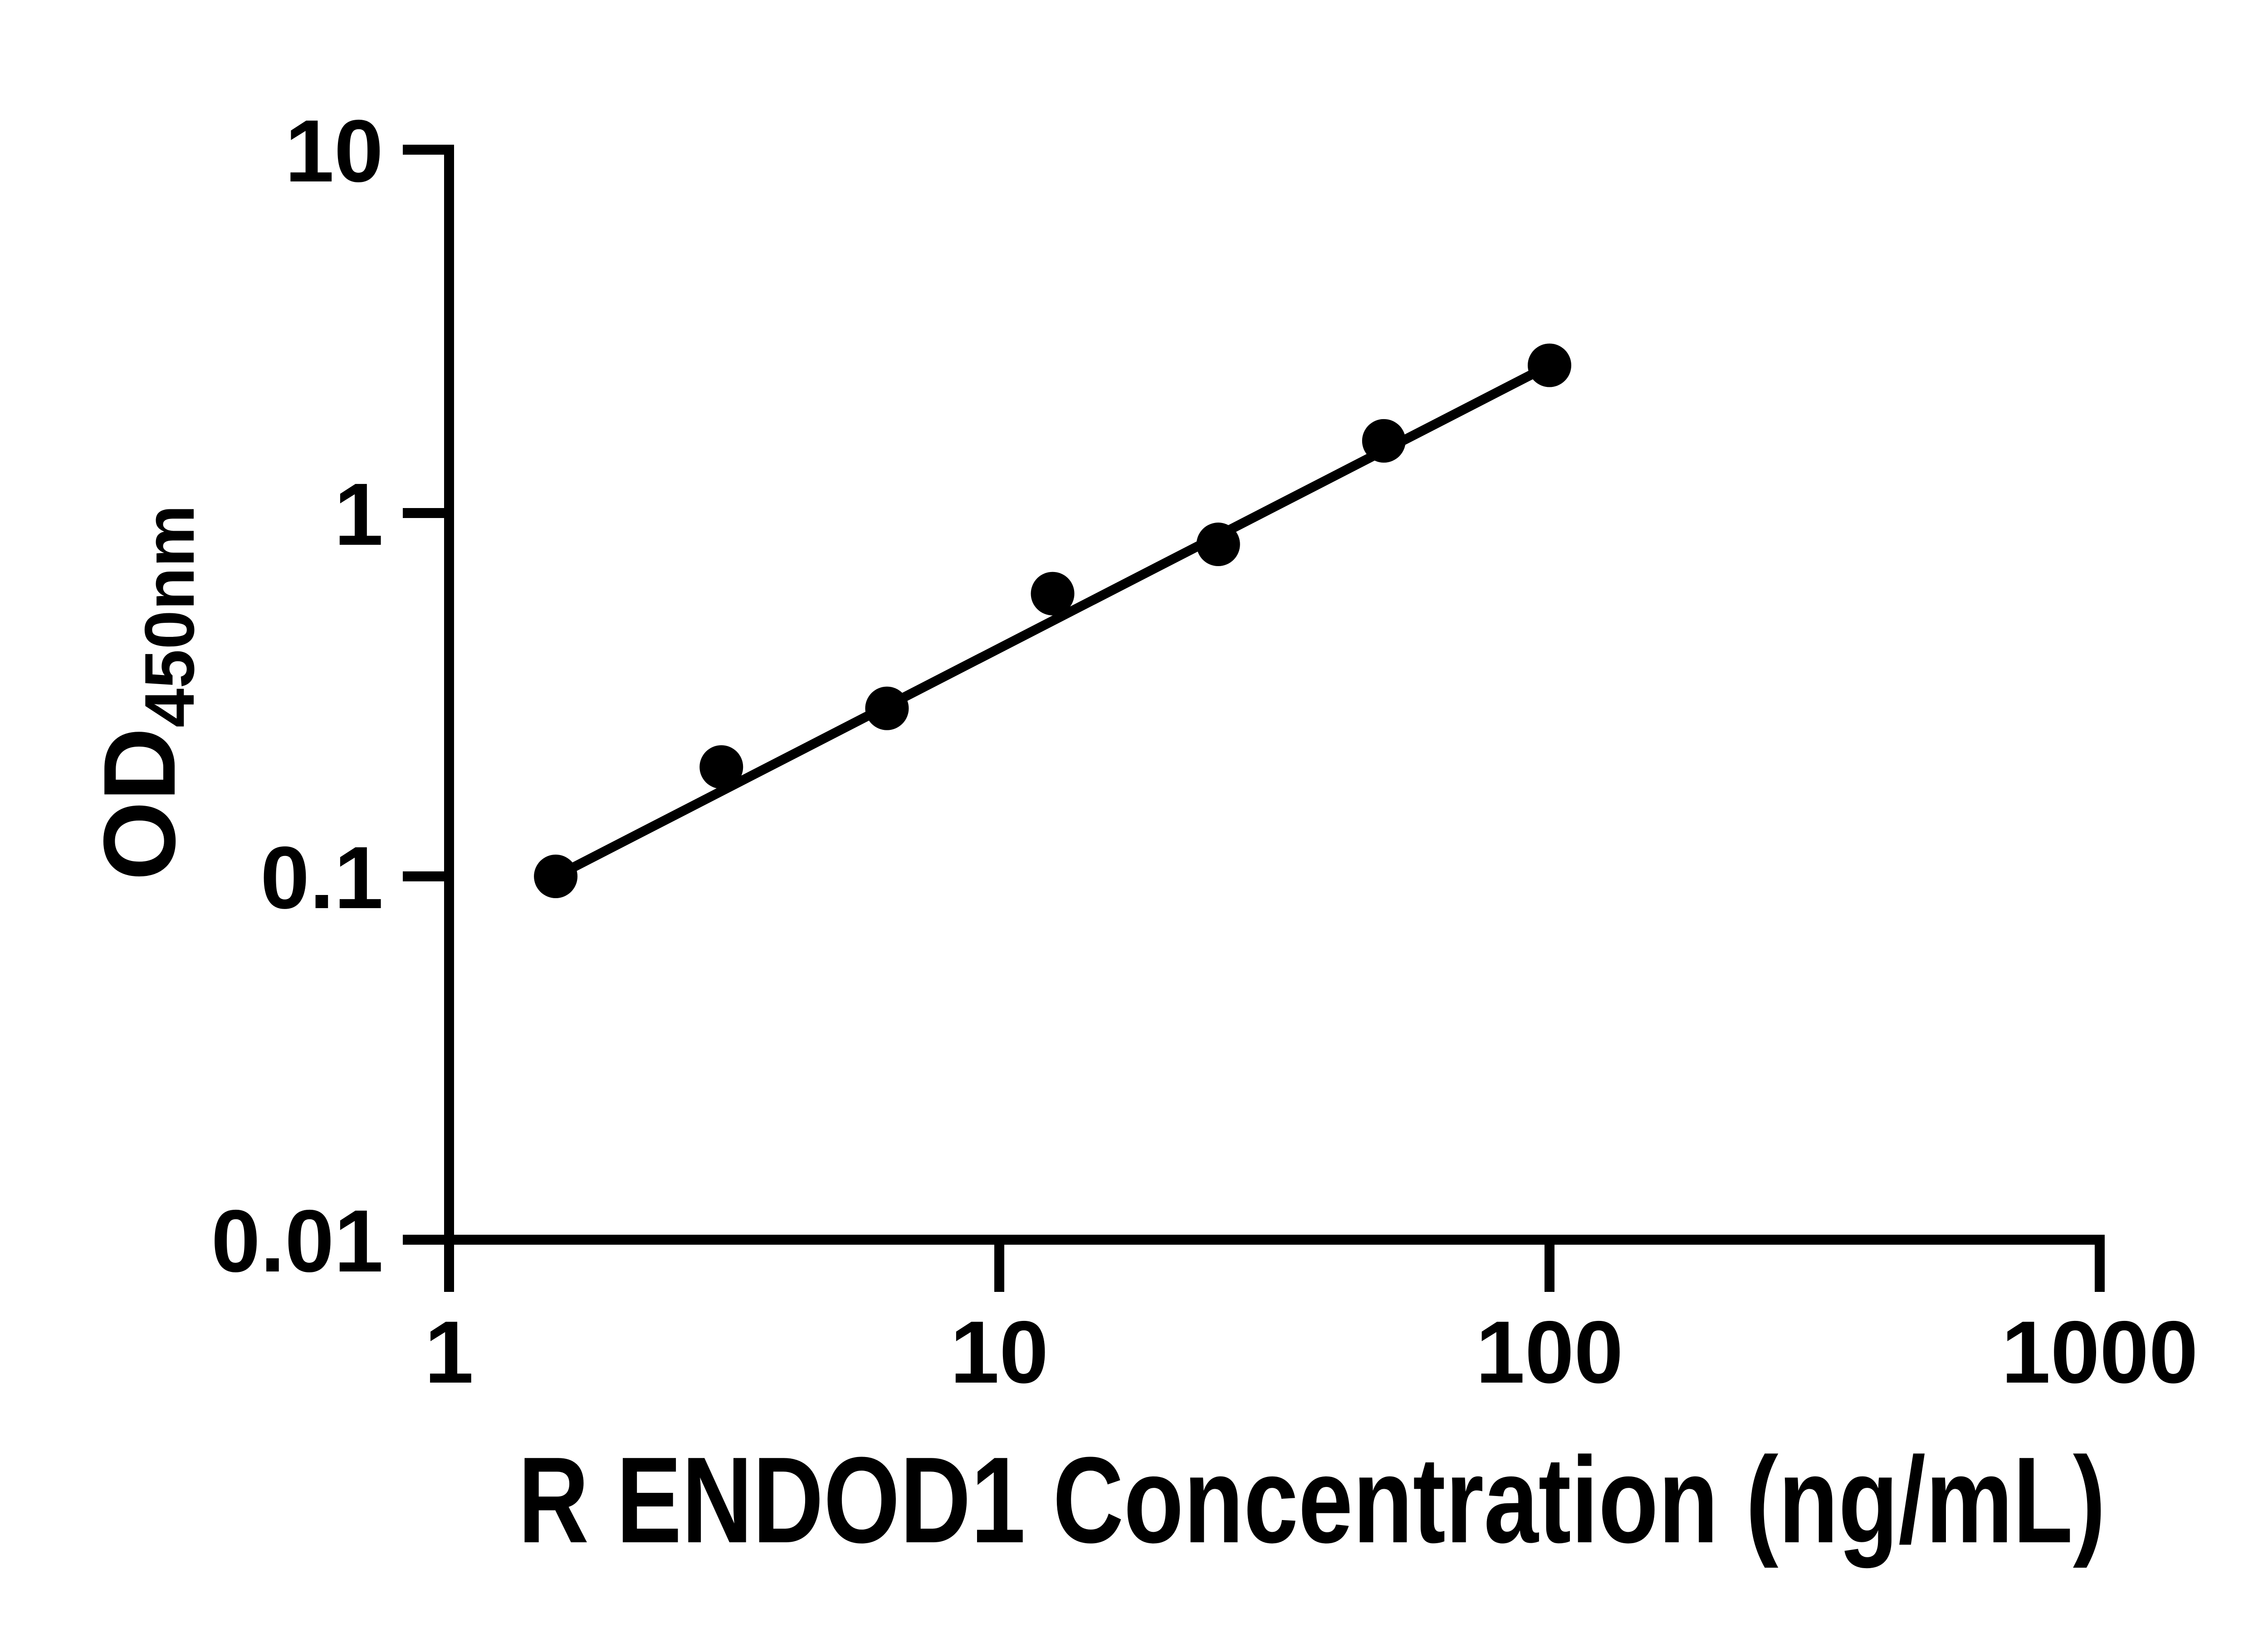 The image size is (2268, 1633). Describe the element at coordinates (2099, 1352) in the screenshot. I see `x-tick-label: 1000` at that location.